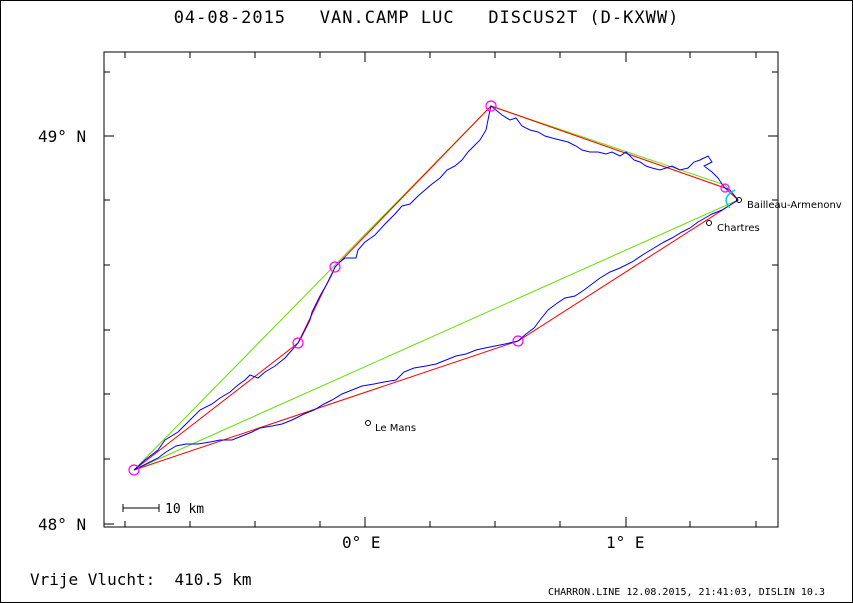 This screenshot has height=603, width=853. Describe the element at coordinates (738, 228) in the screenshot. I see `place-chartres: Chartres` at that location.